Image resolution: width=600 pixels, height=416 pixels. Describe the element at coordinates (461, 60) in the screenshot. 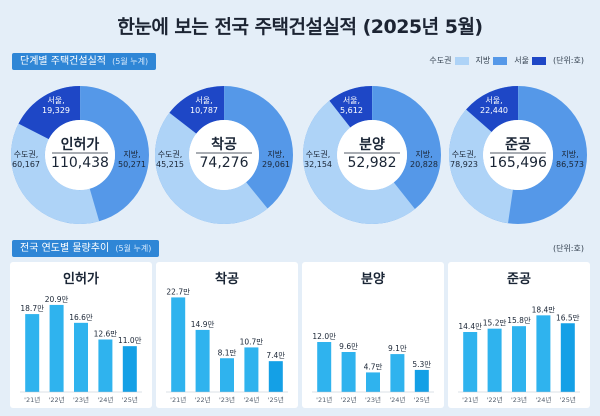

I see `legend-swatch-metro` at that location.